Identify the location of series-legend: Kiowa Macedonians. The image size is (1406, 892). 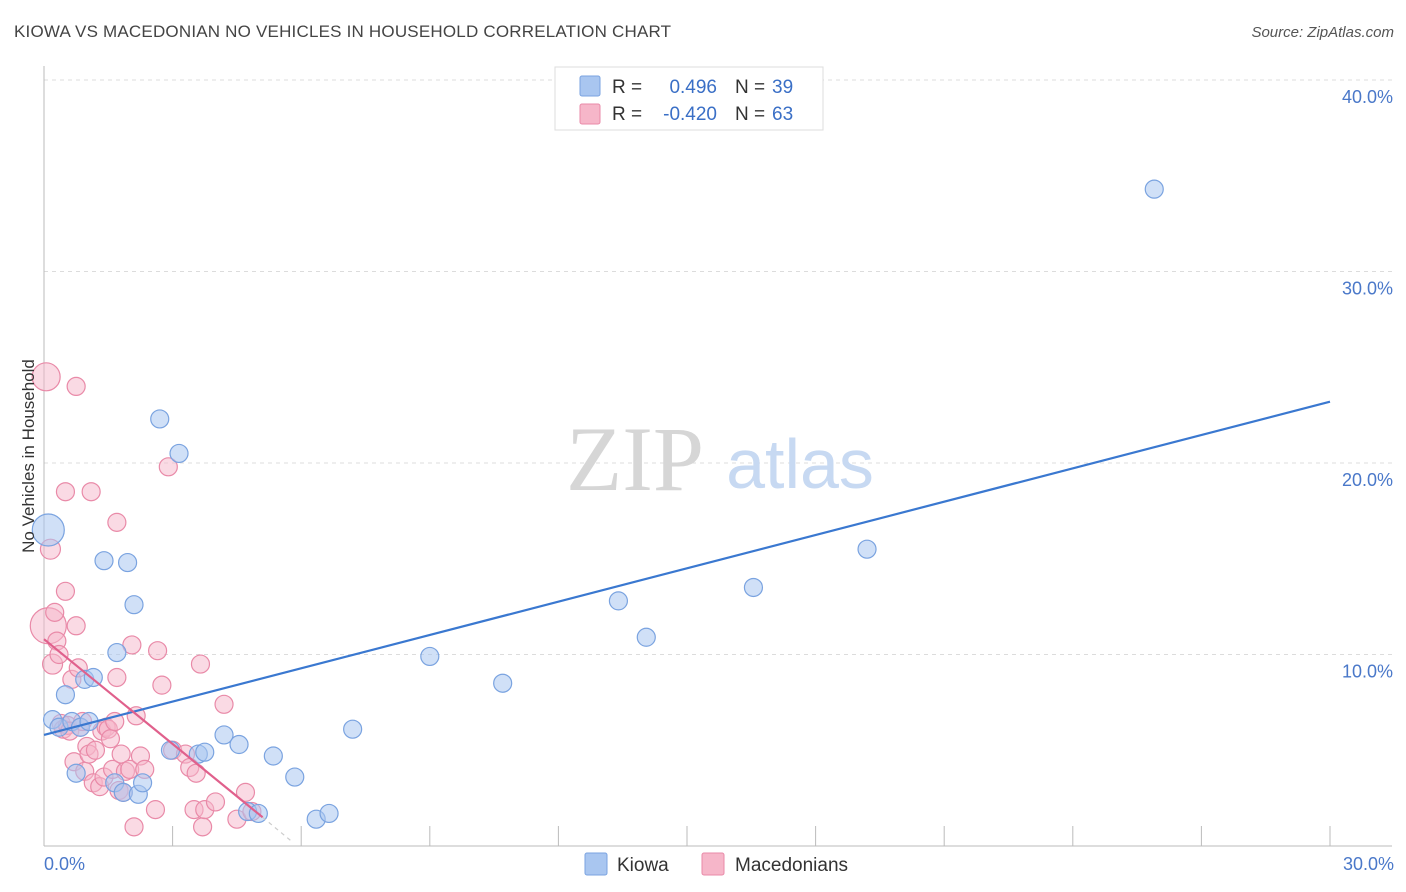
(716, 864).